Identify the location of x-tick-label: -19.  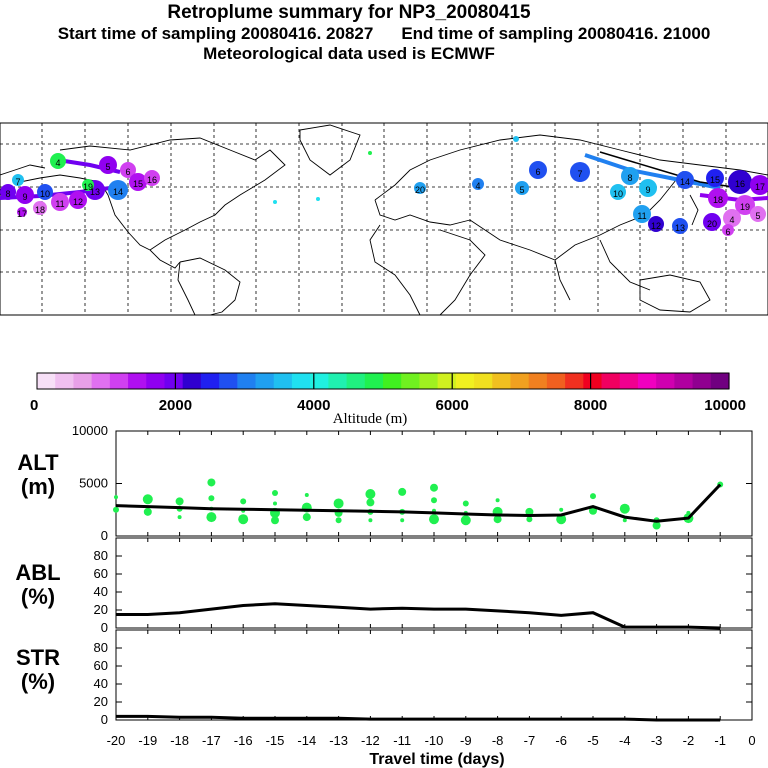
(147, 740).